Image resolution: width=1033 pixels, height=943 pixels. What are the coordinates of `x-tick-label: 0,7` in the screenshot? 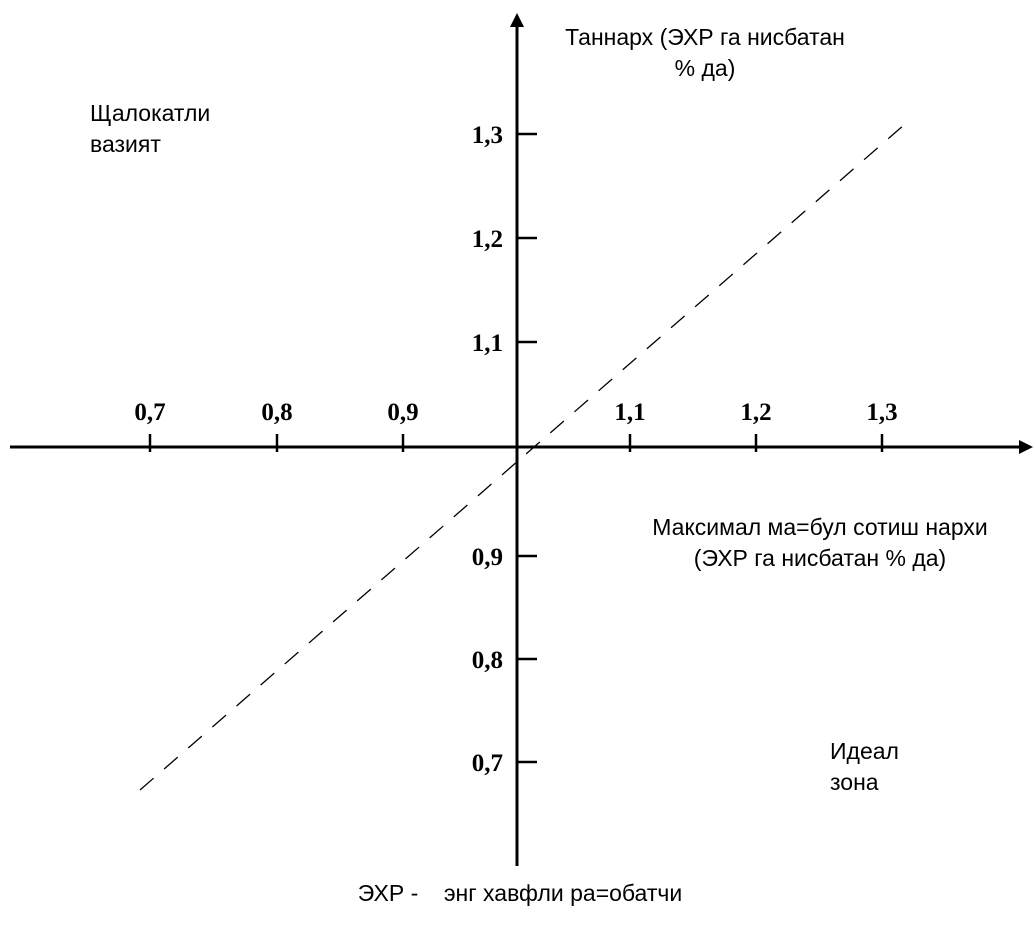 It's located at (149, 412).